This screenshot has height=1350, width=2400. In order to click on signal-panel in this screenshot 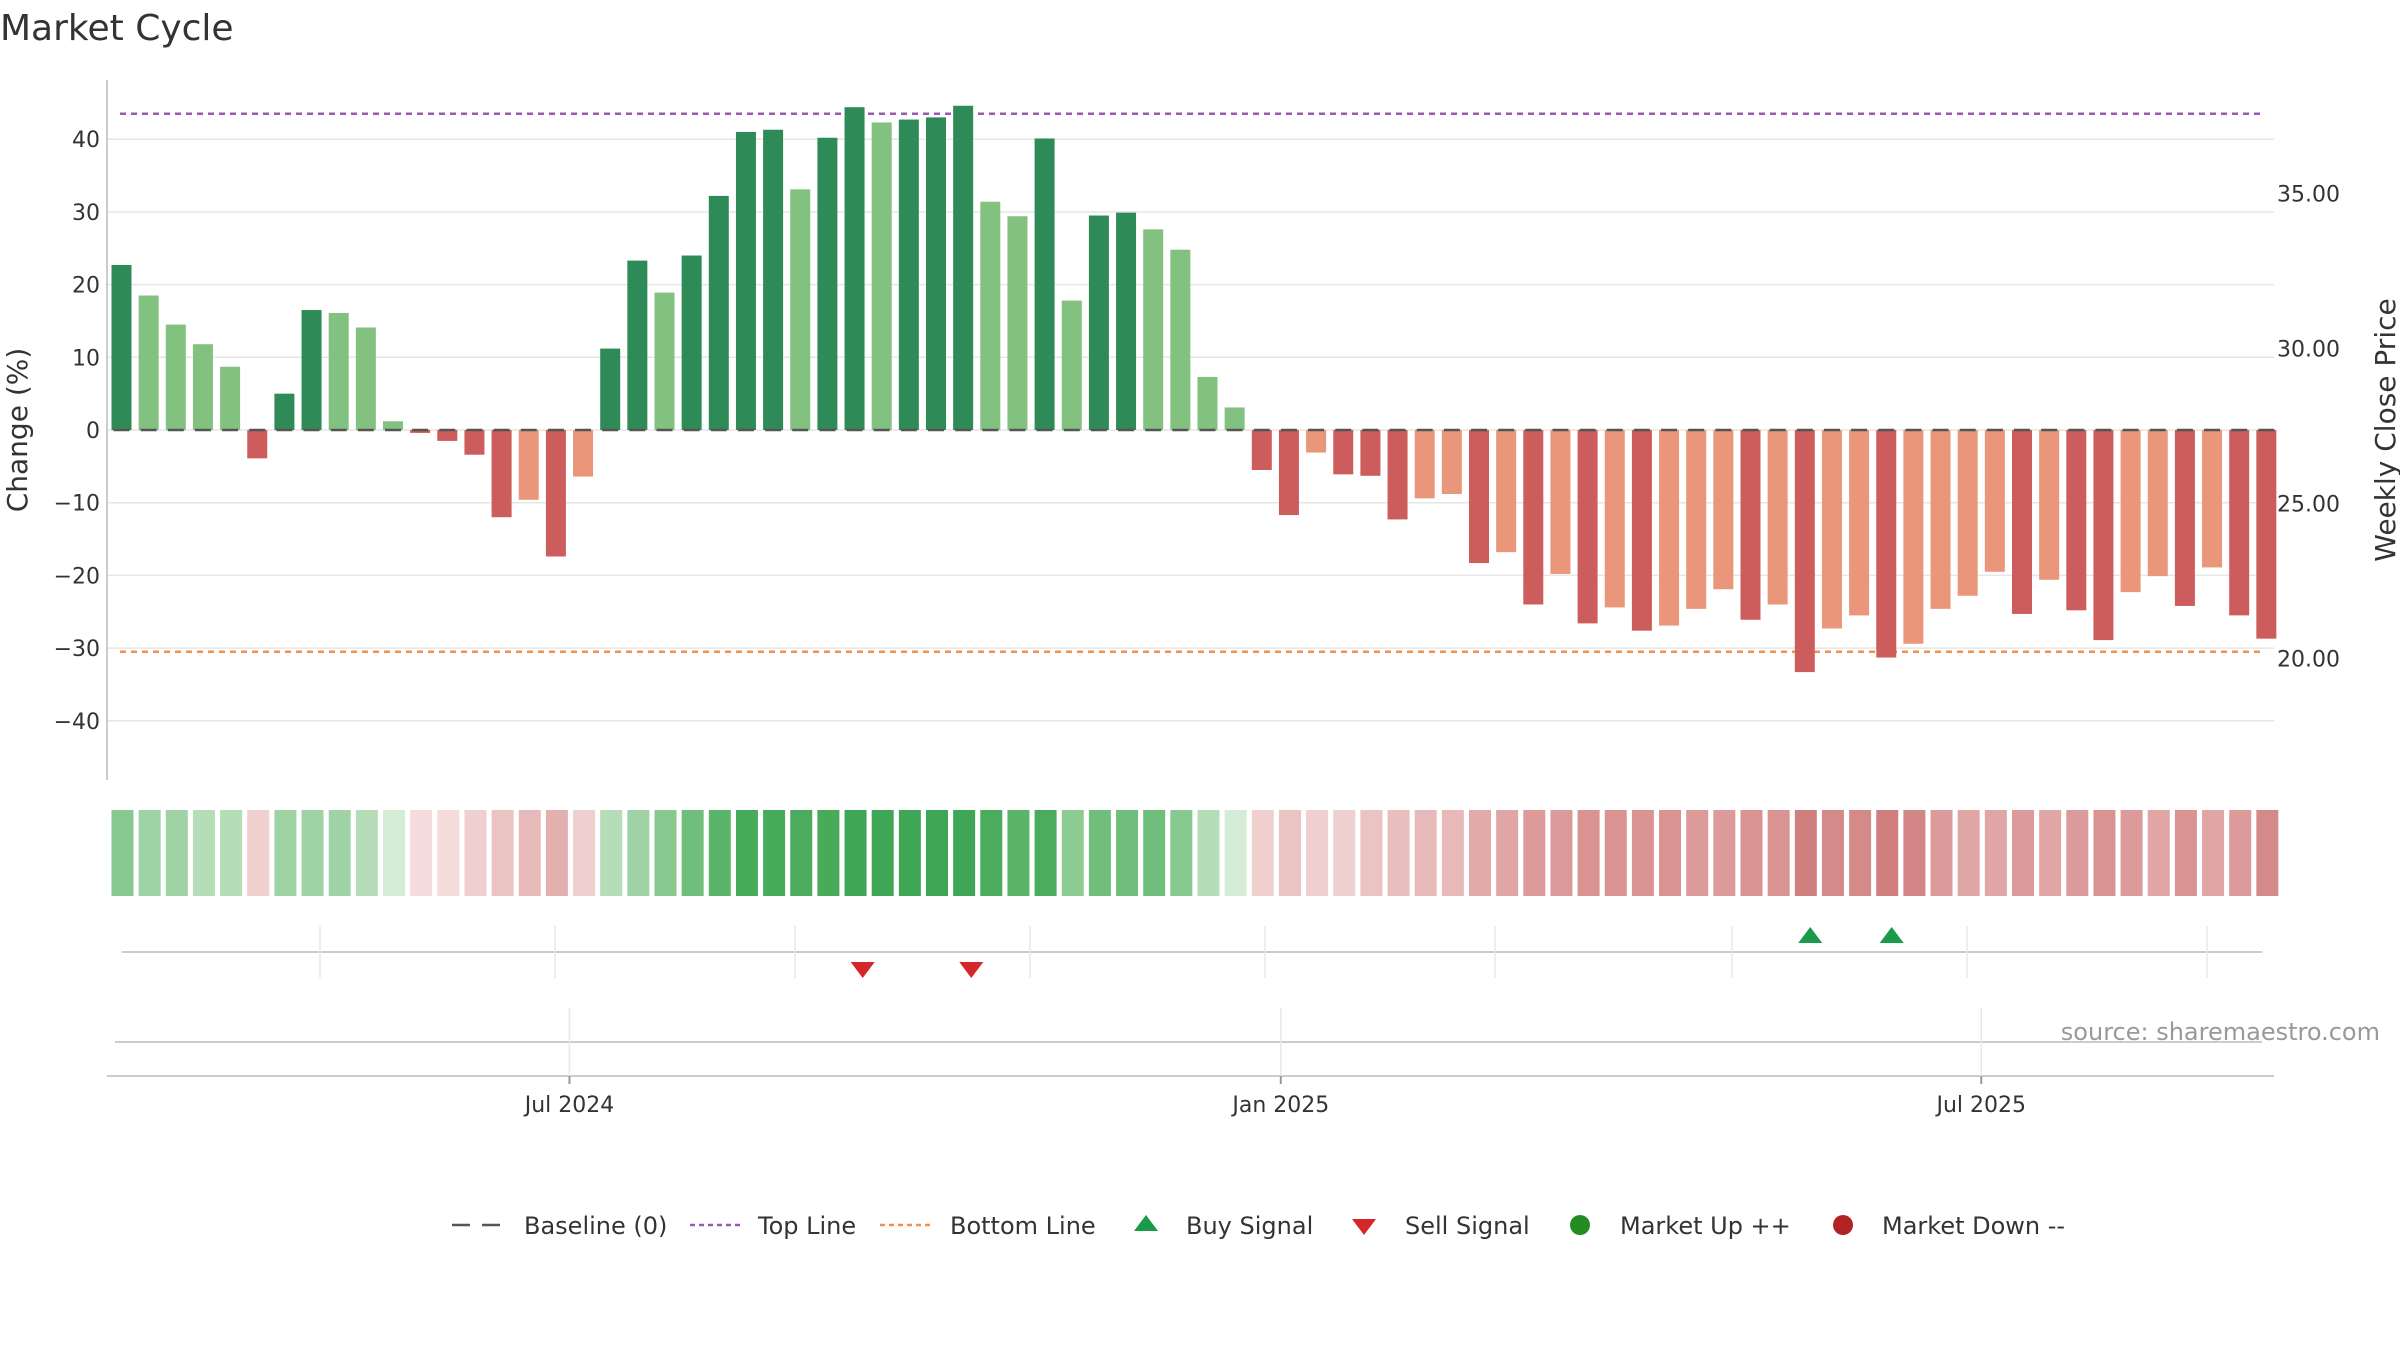, I will do `click(1192, 952)`.